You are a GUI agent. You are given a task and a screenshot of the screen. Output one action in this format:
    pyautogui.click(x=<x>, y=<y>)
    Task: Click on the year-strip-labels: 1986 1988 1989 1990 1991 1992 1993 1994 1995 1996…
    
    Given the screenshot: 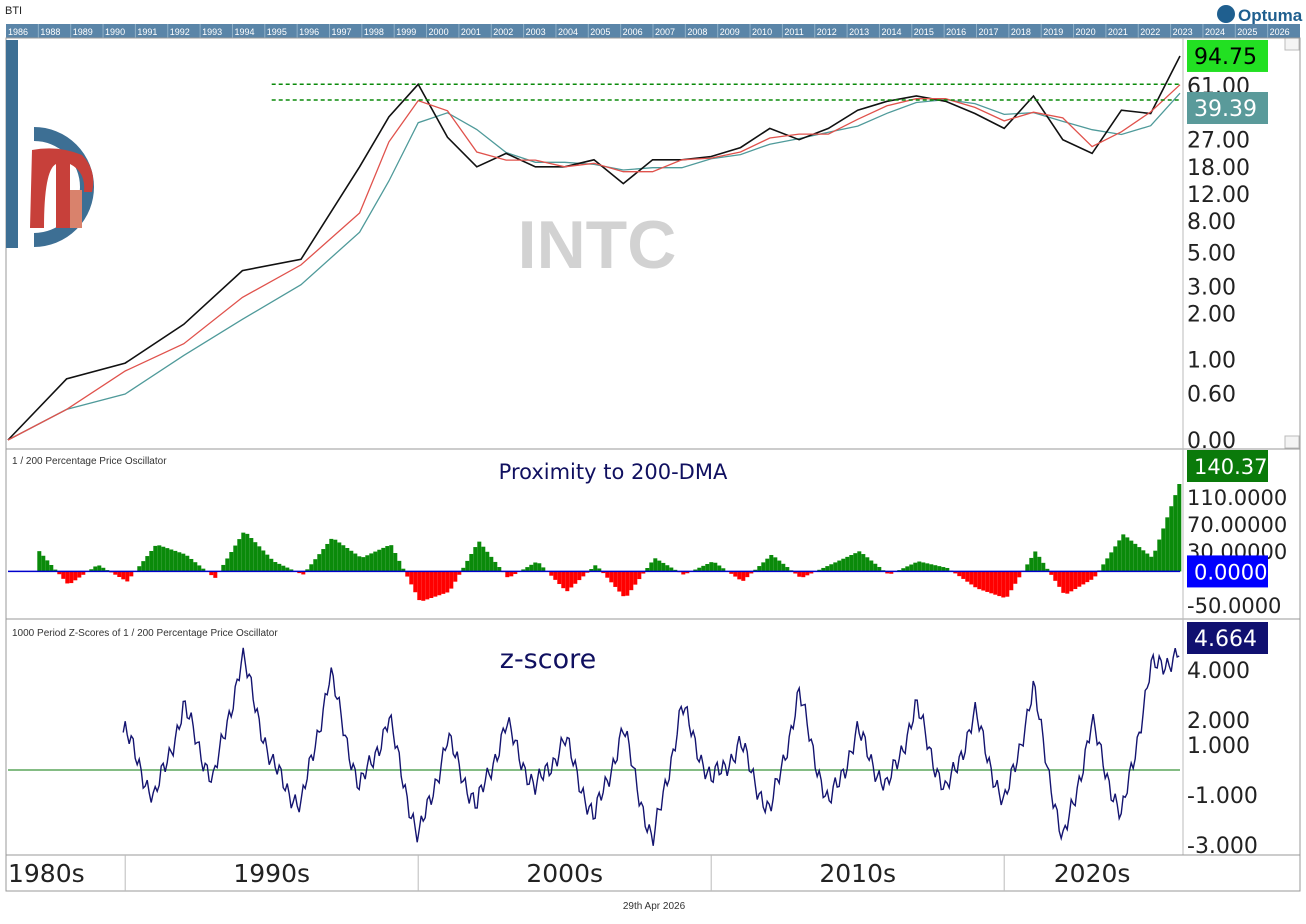 What is the action you would take?
    pyautogui.click(x=649, y=31)
    